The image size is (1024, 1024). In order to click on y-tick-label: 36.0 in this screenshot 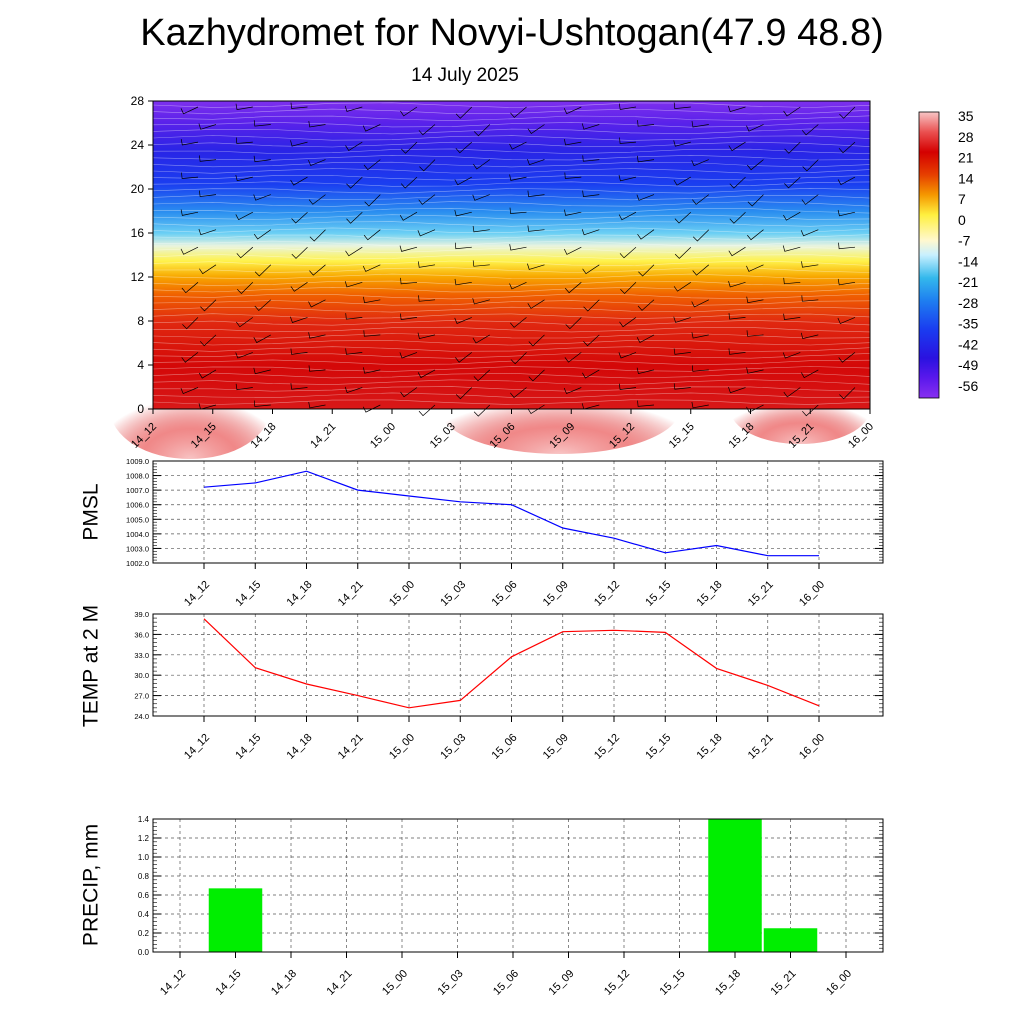, I will do `click(141, 634)`.